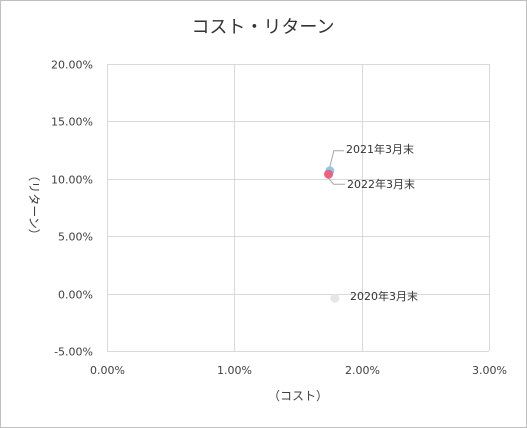  I want to click on chart-title: コスト・リターン, so click(262, 27).